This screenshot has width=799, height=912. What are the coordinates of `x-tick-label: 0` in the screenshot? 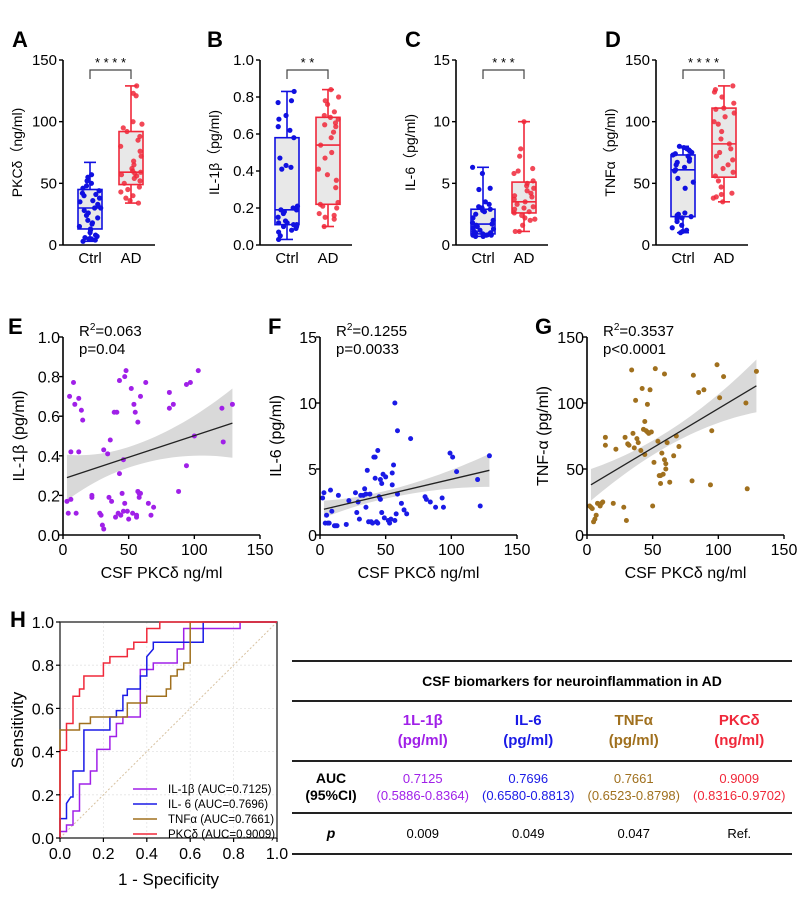 It's located at (63, 550).